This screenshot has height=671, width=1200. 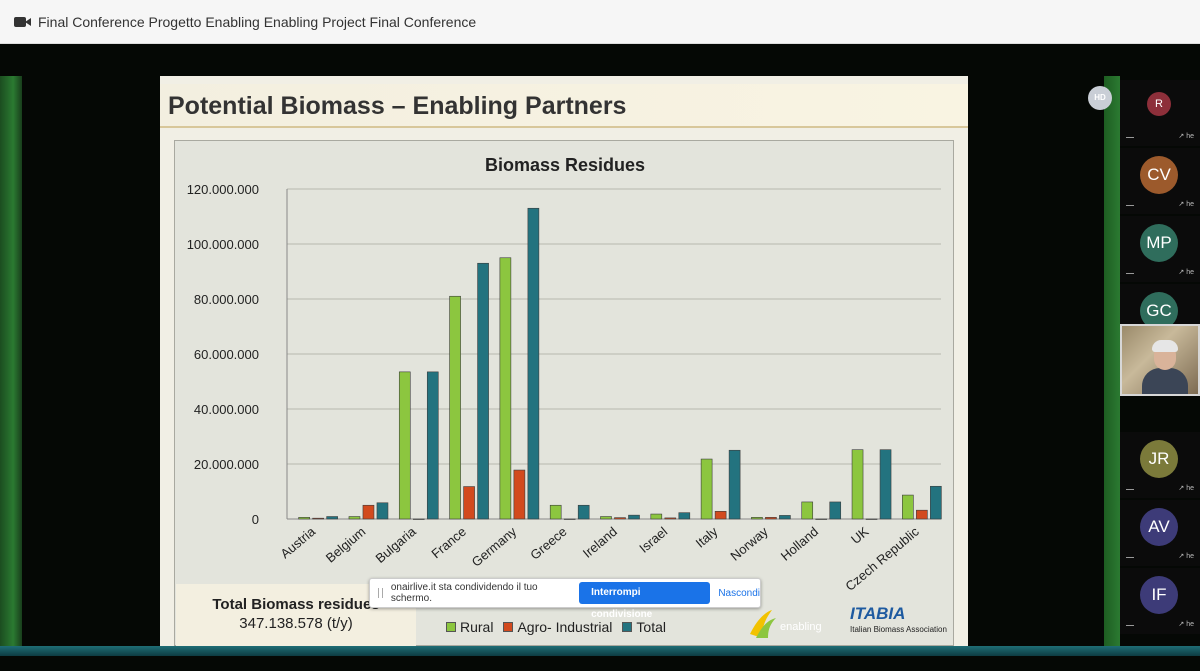 I want to click on participant-tile: IF ↗ he, so click(x=1160, y=601).